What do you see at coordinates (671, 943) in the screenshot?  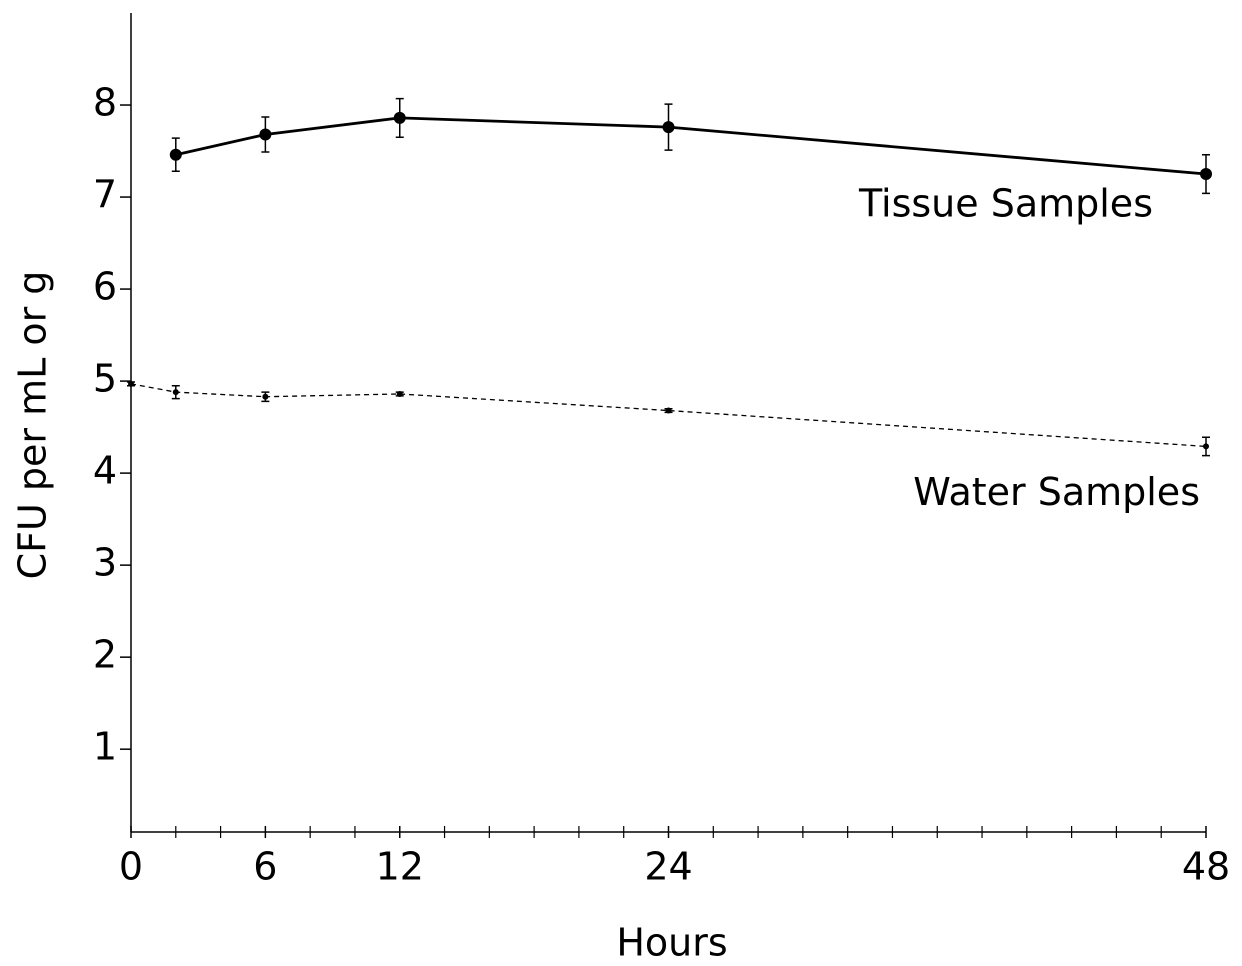 I see `x-axis-title: Hours` at bounding box center [671, 943].